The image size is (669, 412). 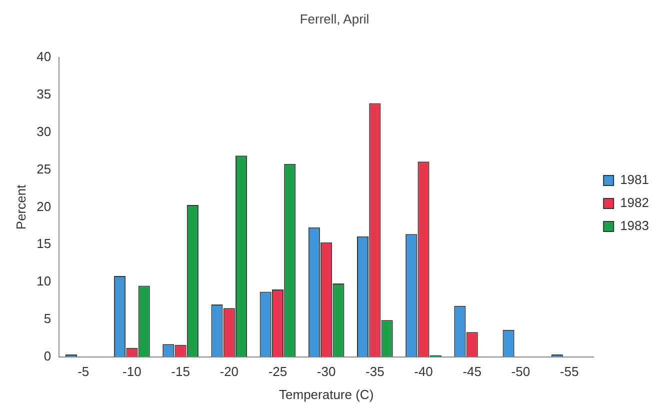 What do you see at coordinates (634, 226) in the screenshot?
I see `legend-label: 1983` at bounding box center [634, 226].